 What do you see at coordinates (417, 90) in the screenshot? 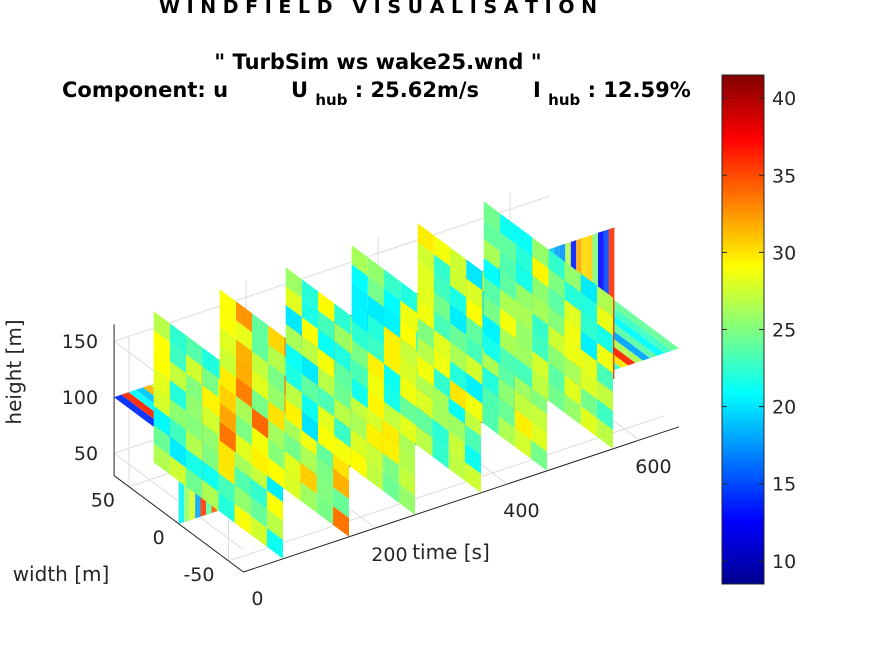
I see `uhub-value: : 25.62m/s` at bounding box center [417, 90].